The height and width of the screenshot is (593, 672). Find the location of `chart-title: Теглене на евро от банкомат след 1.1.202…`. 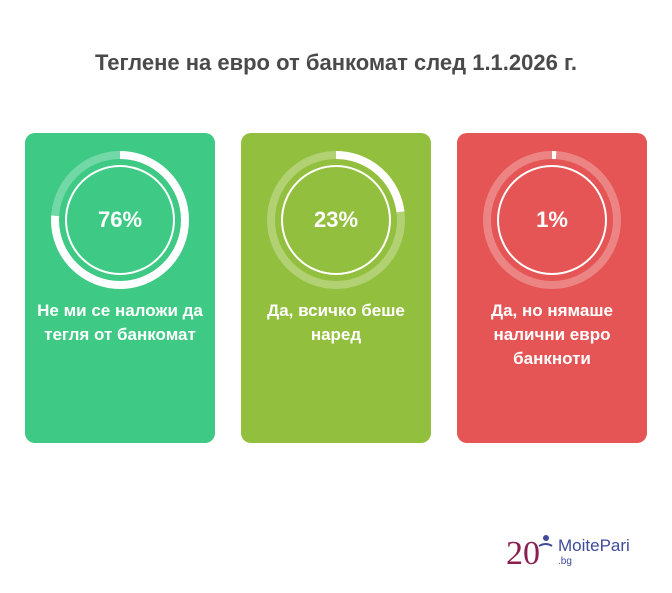

chart-title: Теглене на евро от банкомат след 1.1.202… is located at coordinates (336, 62).